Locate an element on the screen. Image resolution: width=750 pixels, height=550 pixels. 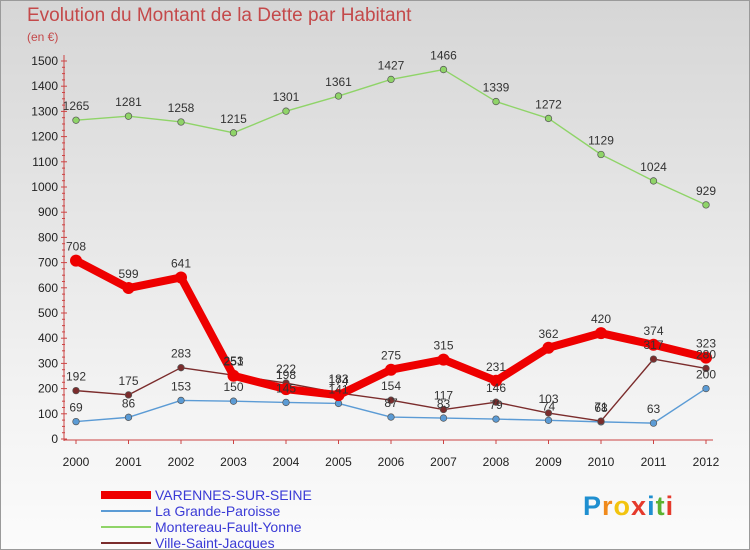
data-label: 1466 is located at coordinates (443, 56).